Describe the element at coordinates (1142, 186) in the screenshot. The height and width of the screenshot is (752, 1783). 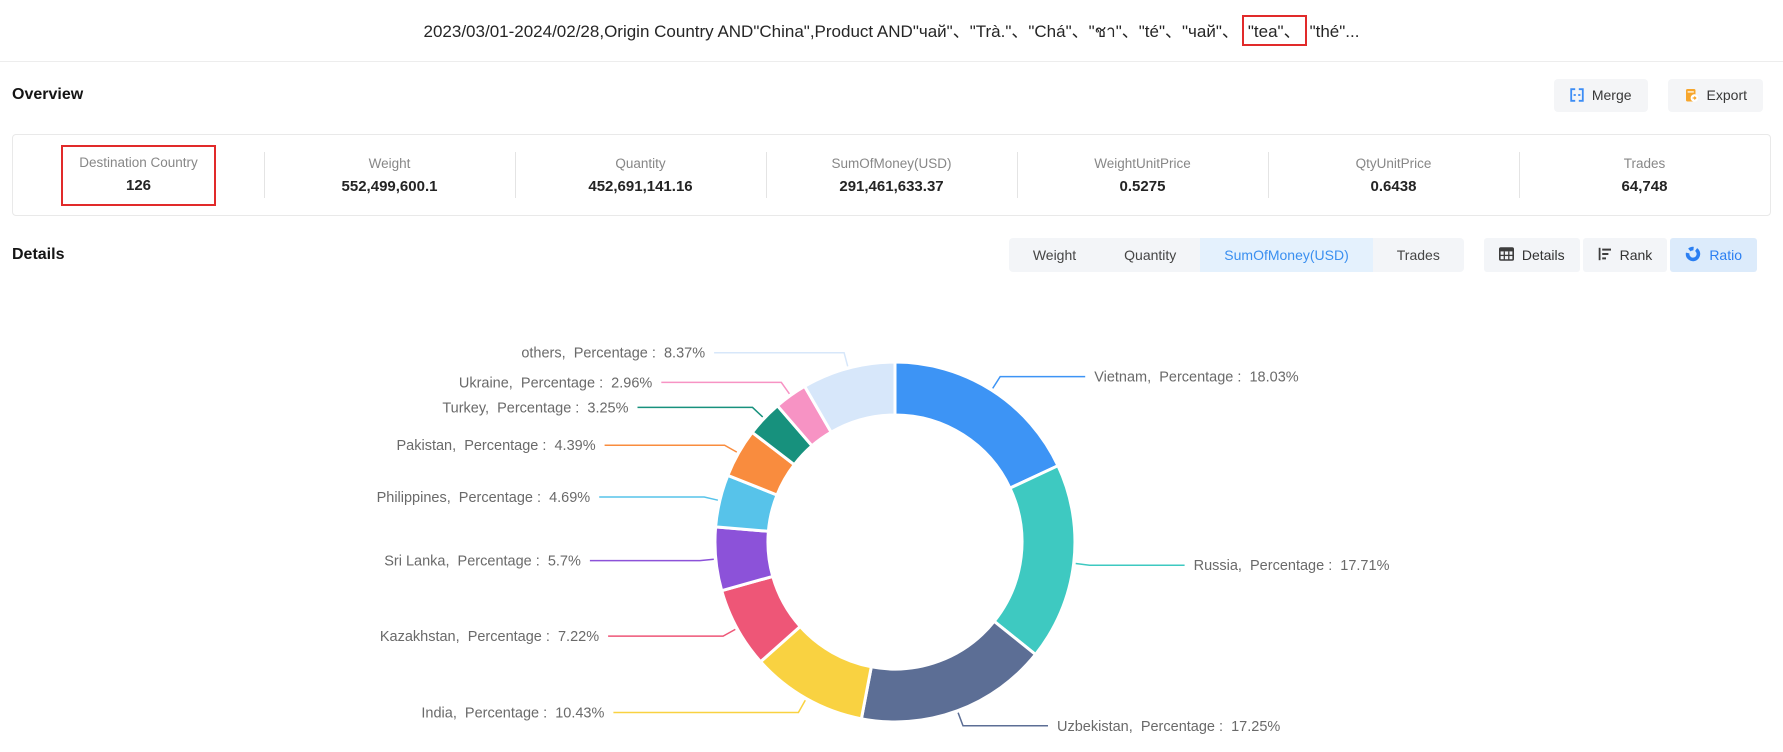
I see `stat-value: 0.5275` at that location.